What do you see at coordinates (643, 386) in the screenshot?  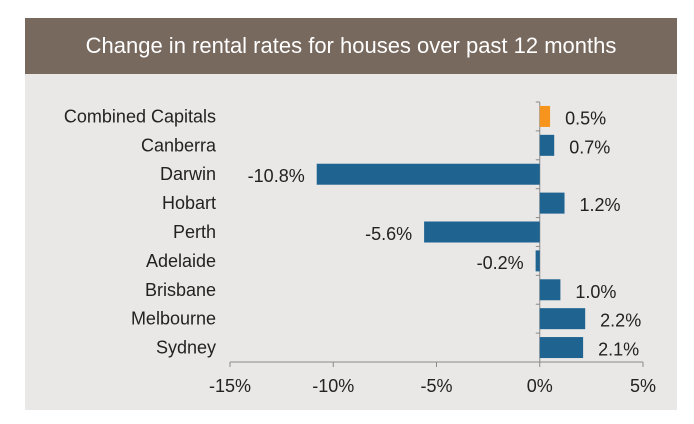 I see `x-tick-label: 5%` at bounding box center [643, 386].